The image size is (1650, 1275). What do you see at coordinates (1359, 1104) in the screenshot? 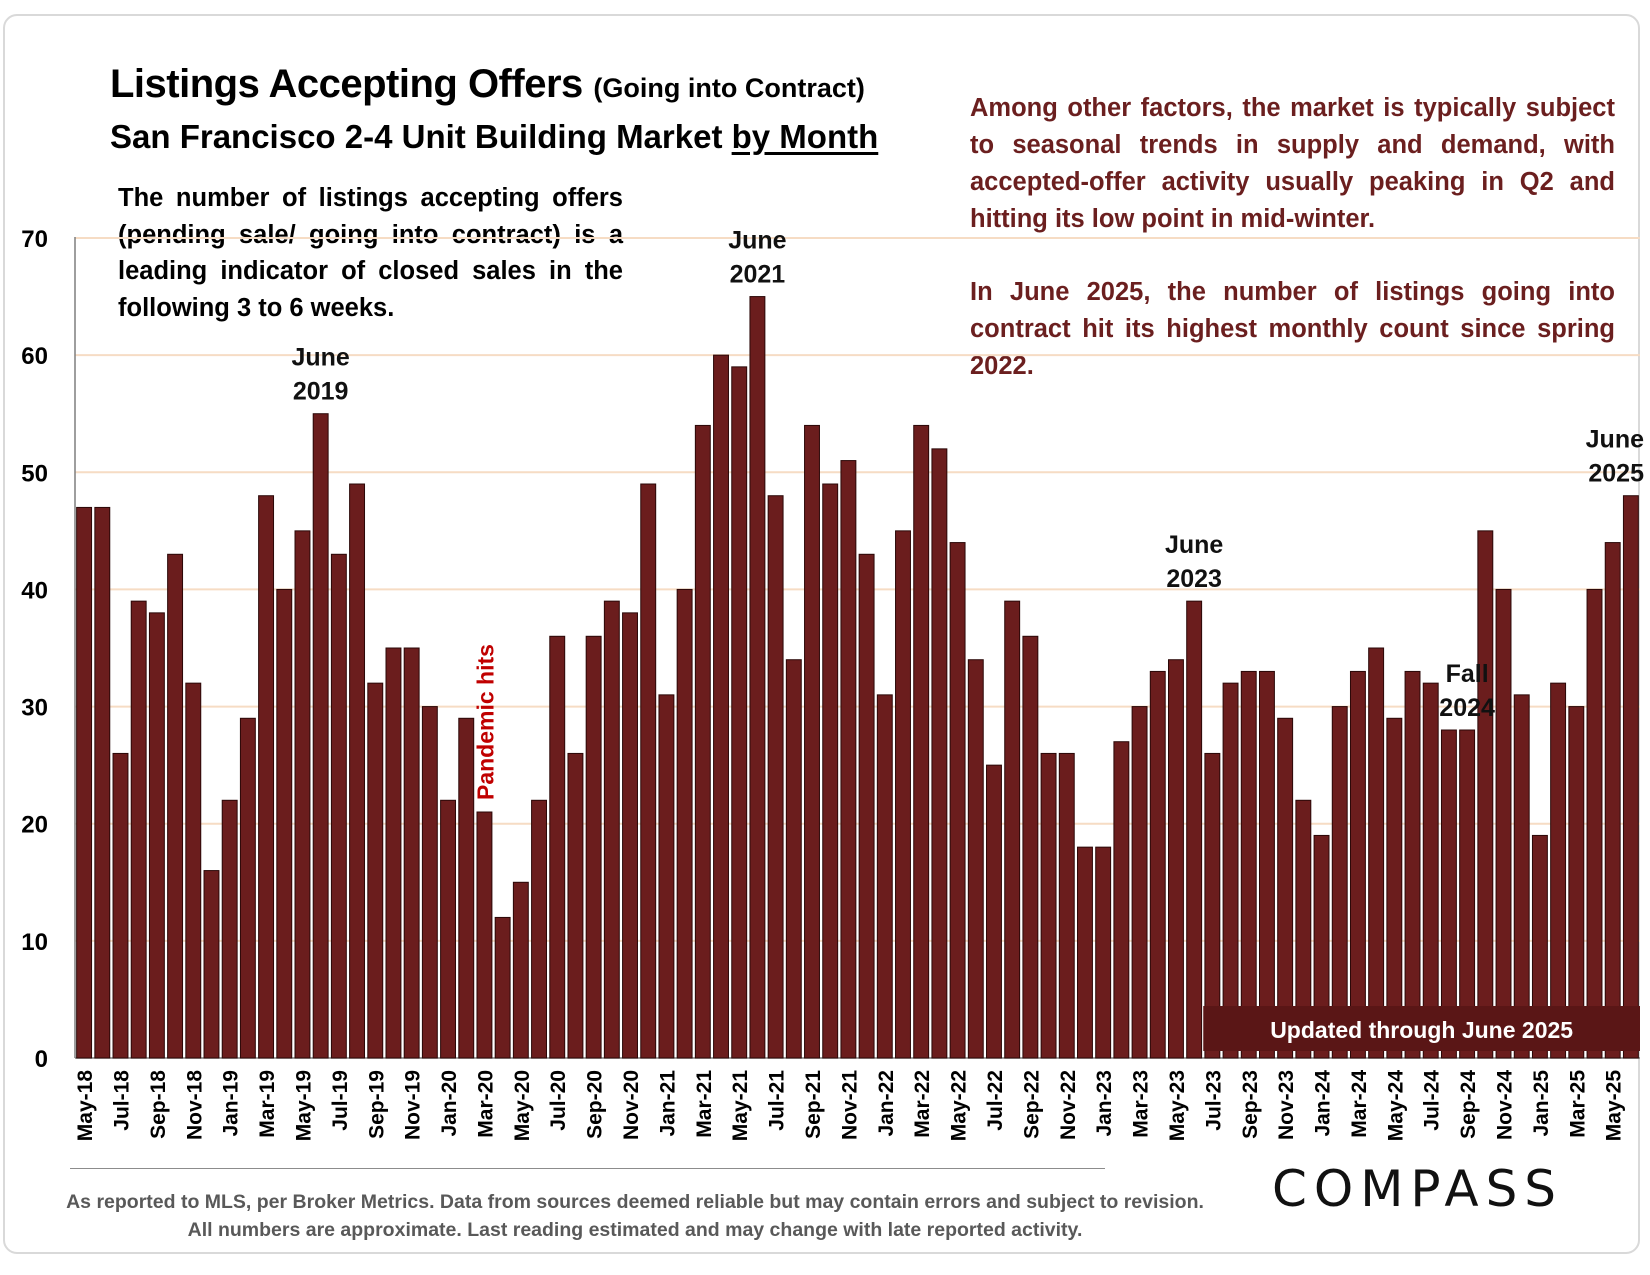
I see `x-tick-label: Mar-24` at bounding box center [1359, 1104].